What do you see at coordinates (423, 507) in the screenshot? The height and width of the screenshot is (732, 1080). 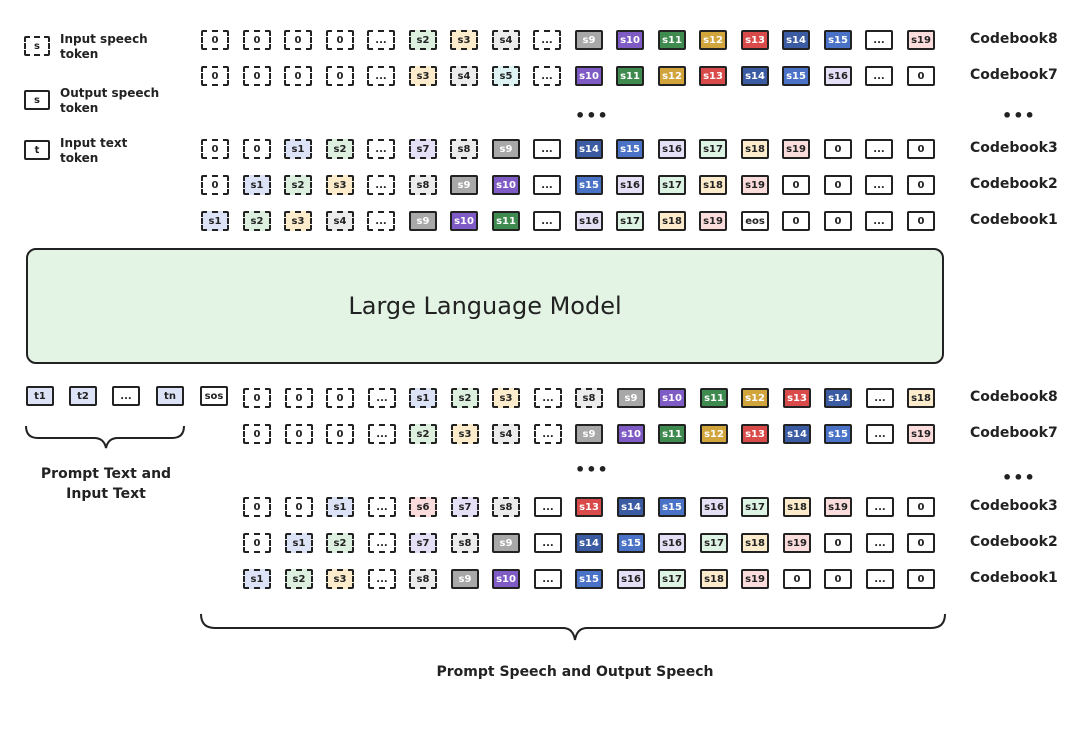 I see `input-speech-token: s6` at bounding box center [423, 507].